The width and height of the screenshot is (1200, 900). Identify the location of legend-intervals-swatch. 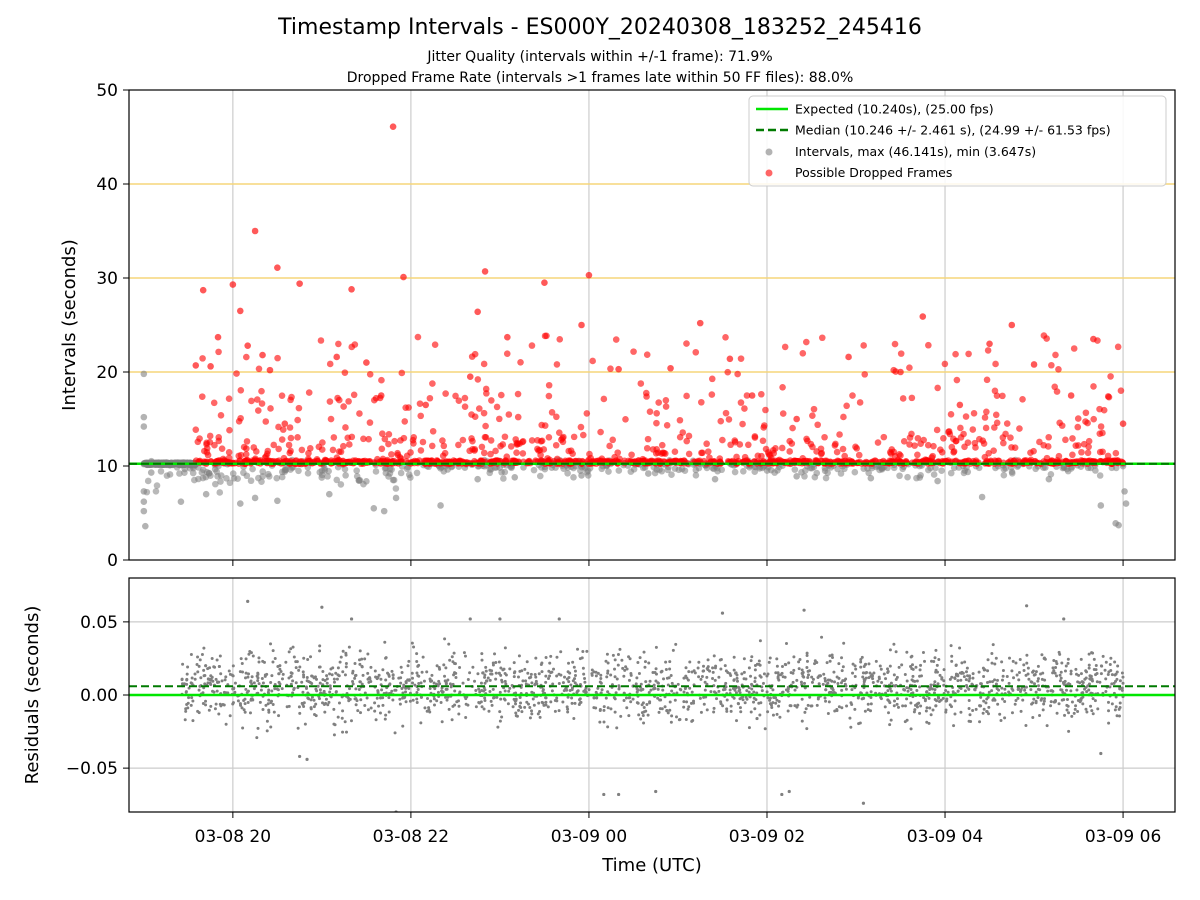
(769, 152).